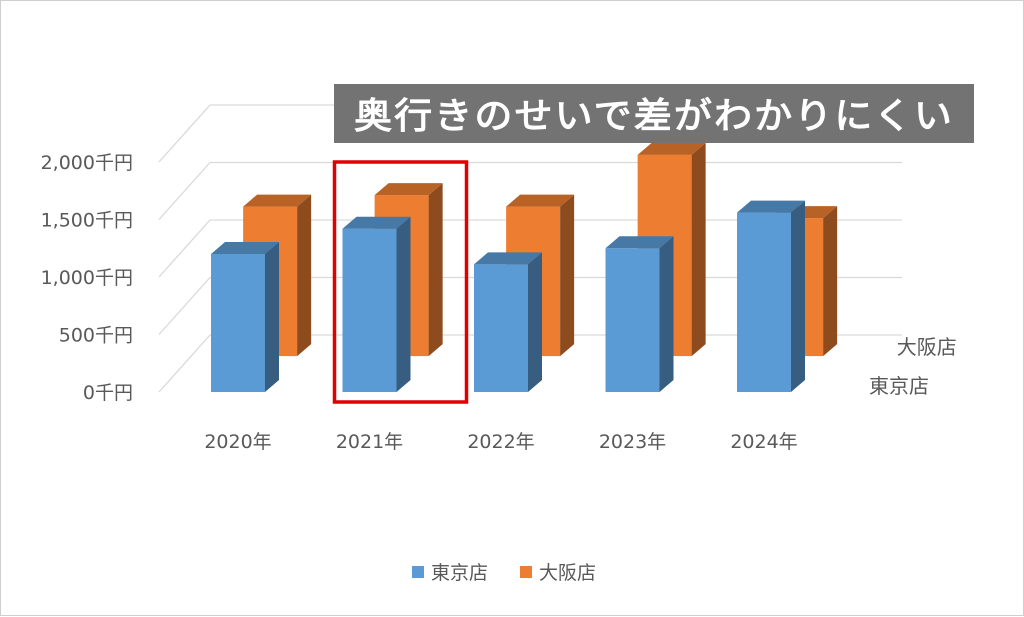  I want to click on legend: 東京店 大阪店, so click(504, 573).